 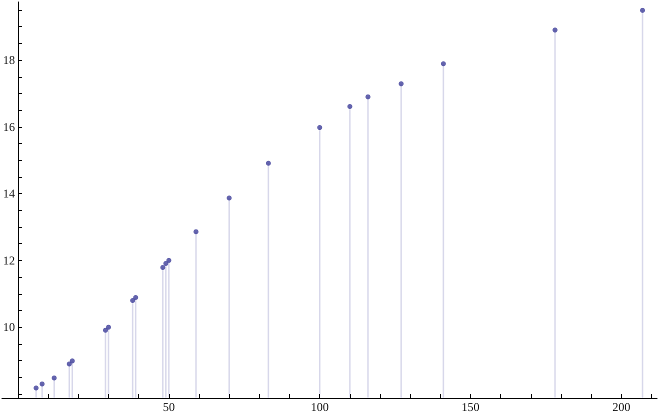 I want to click on y-tick-label: 16, so click(x=8, y=127).